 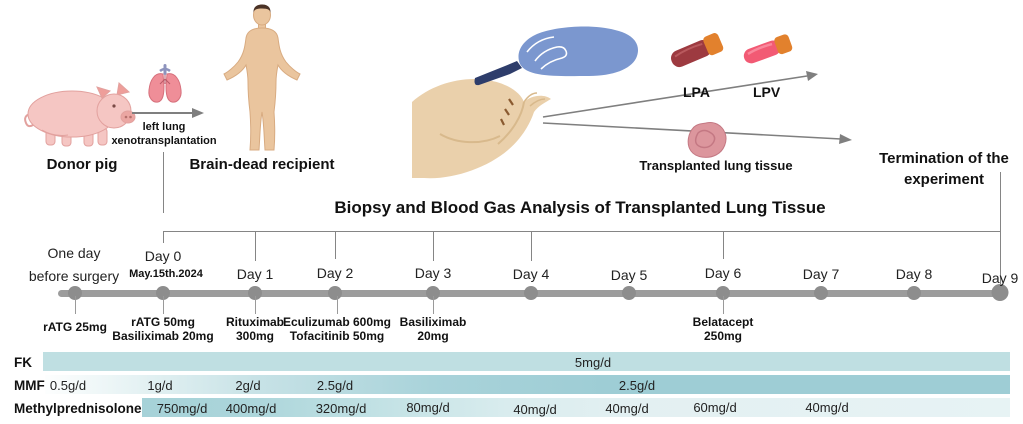 I want to click on timeline-dot-day2, so click(x=335, y=293).